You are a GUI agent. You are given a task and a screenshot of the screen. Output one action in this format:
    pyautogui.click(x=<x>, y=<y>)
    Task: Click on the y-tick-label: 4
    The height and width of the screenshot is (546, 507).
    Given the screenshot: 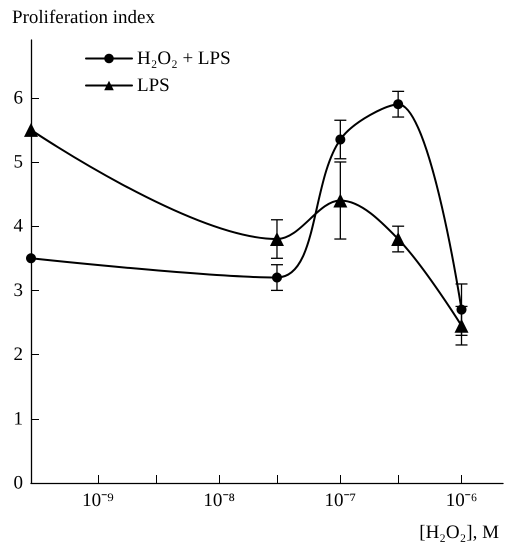 What is the action you would take?
    pyautogui.click(x=19, y=226)
    